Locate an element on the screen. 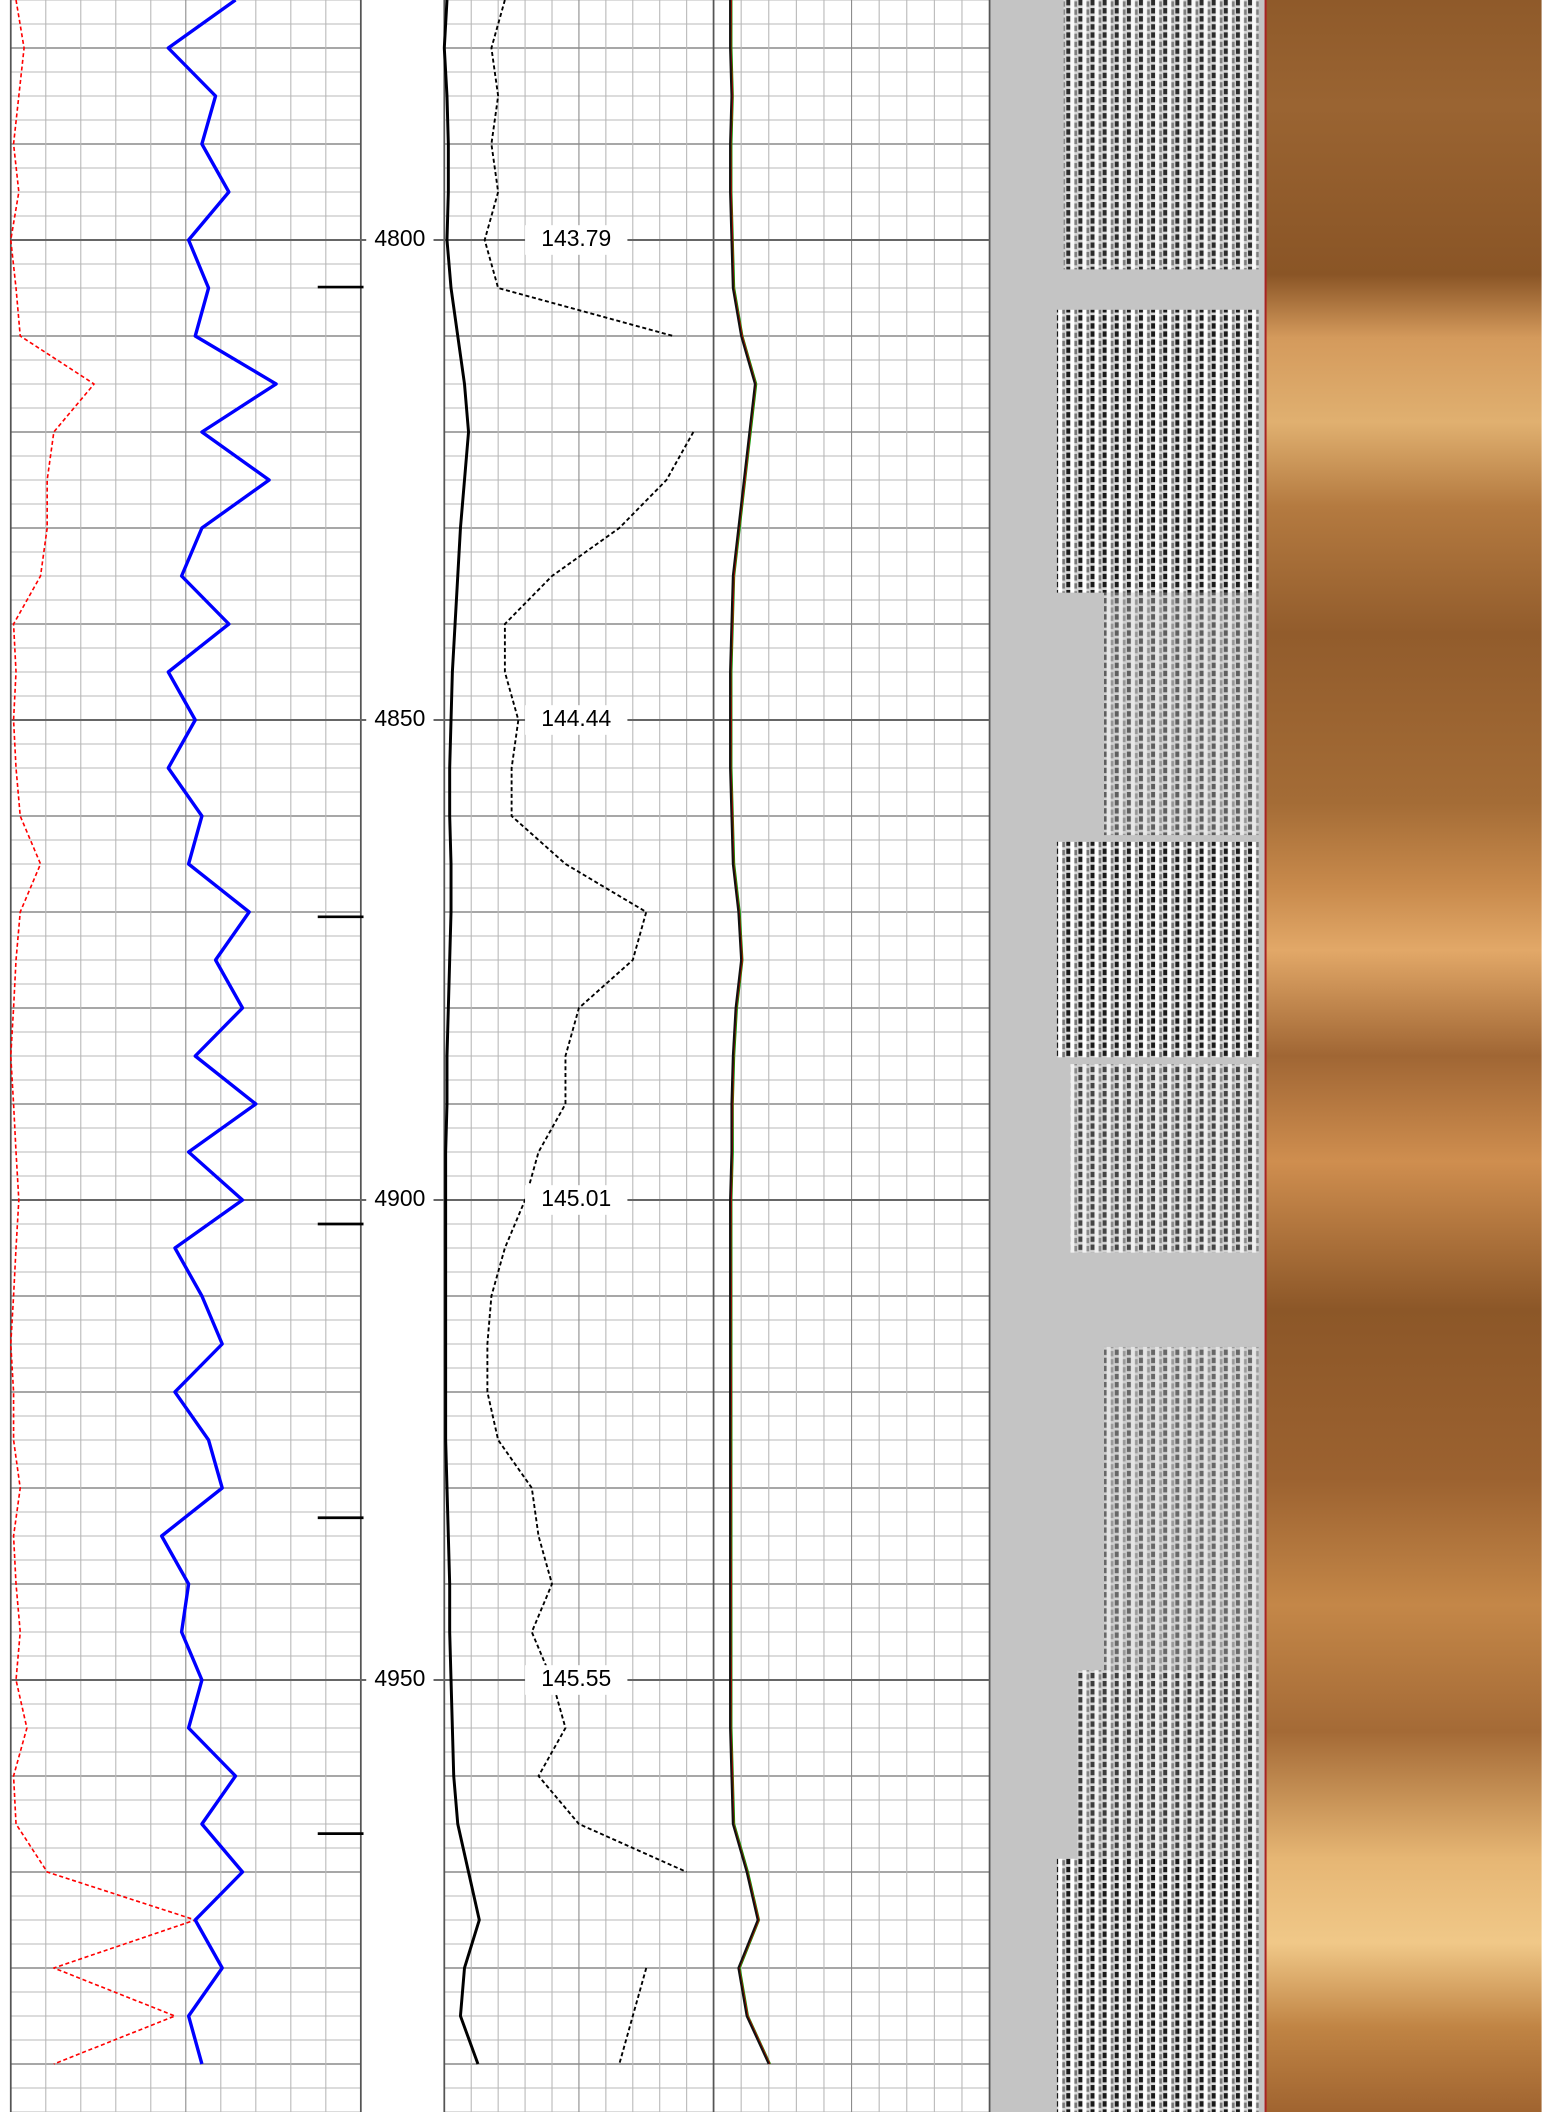  temperature-label: 143.79 is located at coordinates (576, 238).